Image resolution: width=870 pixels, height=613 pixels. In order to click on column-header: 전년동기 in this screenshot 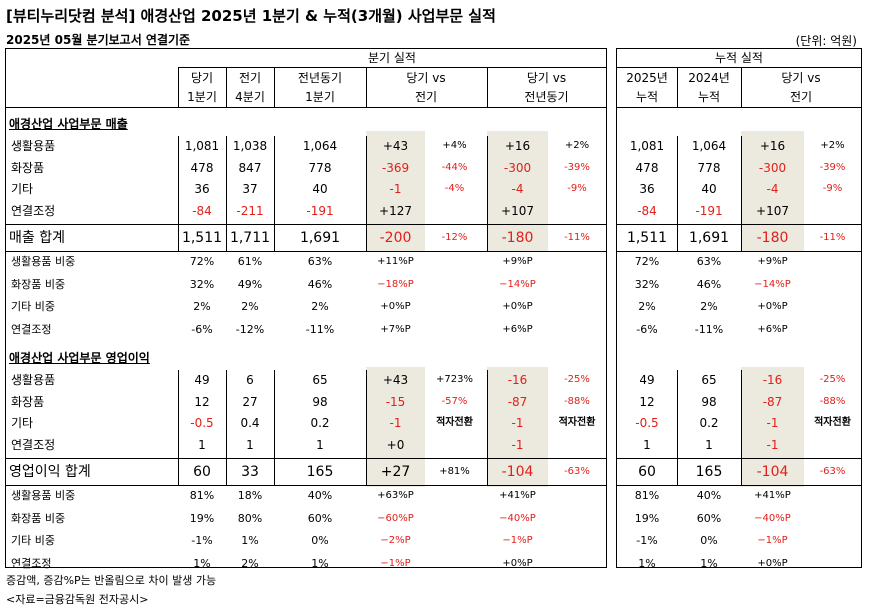, I will do `click(320, 78)`.